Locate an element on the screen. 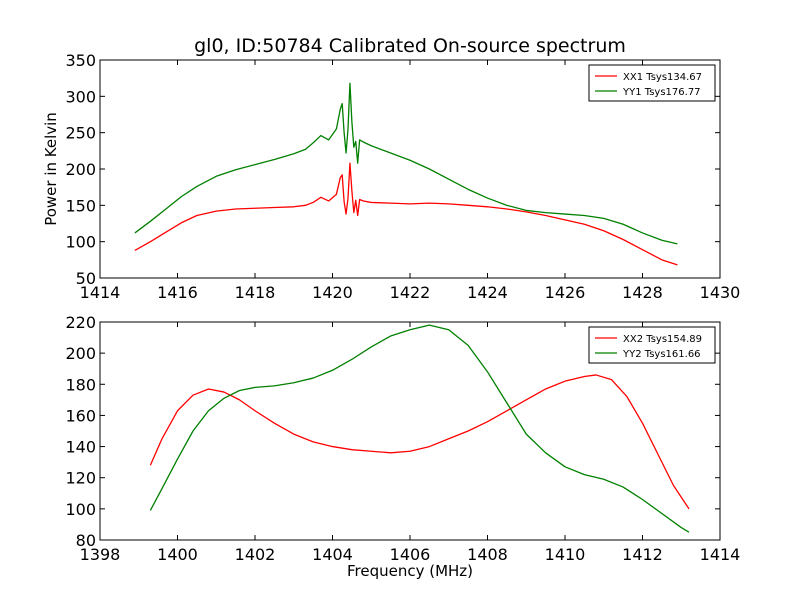 This screenshot has height=600, width=800. legend: XX1 Tsys134.67 YY1 Tsys176.77 is located at coordinates (652, 83).